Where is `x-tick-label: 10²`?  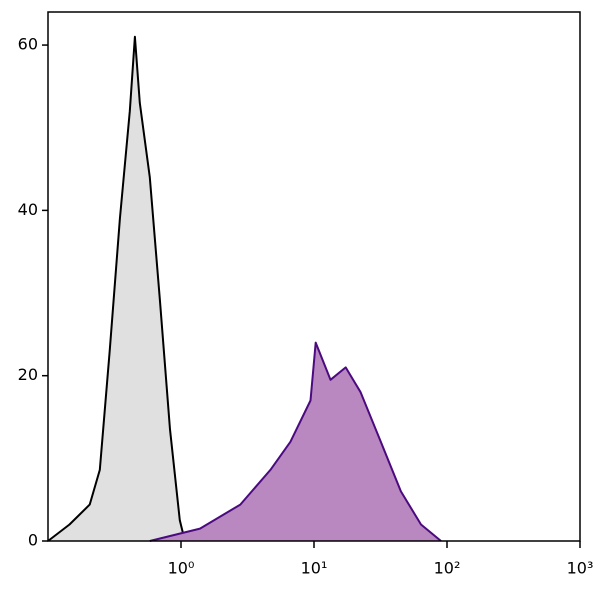 x-tick-label: 10² is located at coordinates (447, 568).